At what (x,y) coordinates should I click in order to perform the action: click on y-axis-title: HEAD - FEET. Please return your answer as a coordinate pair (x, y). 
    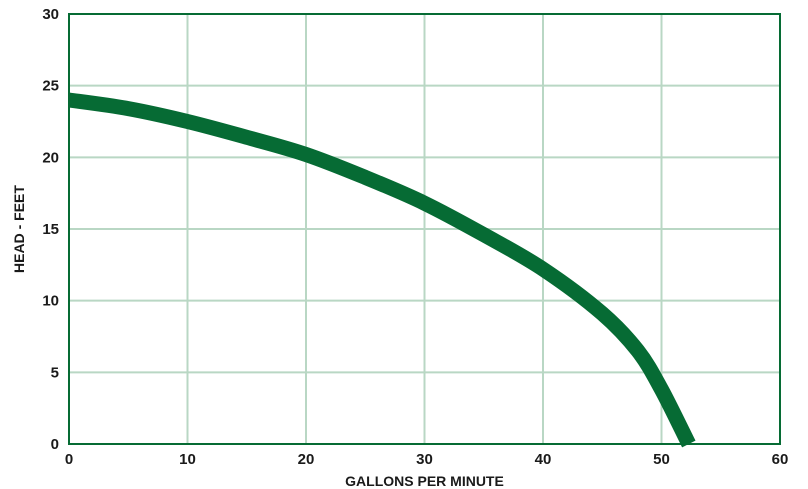
    Looking at the image, I should click on (19, 229).